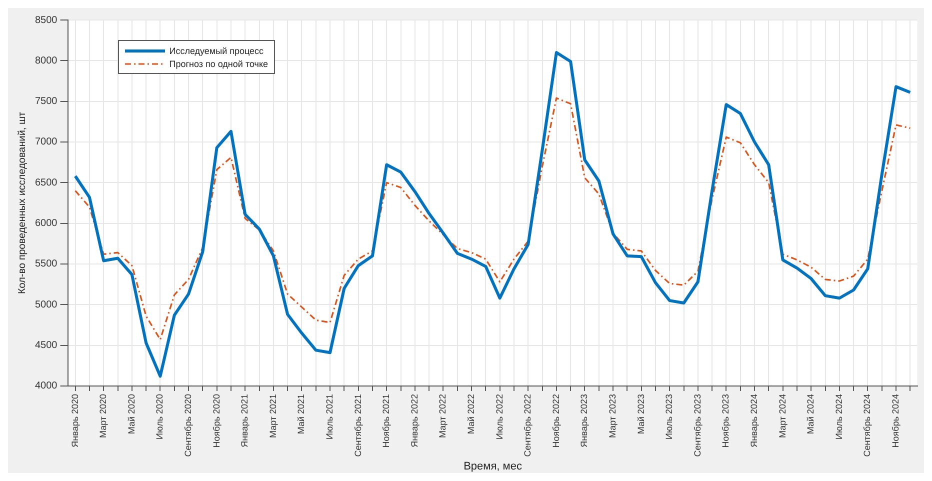  I want to click on x-tick-label: Январь 2022, so click(414, 421).